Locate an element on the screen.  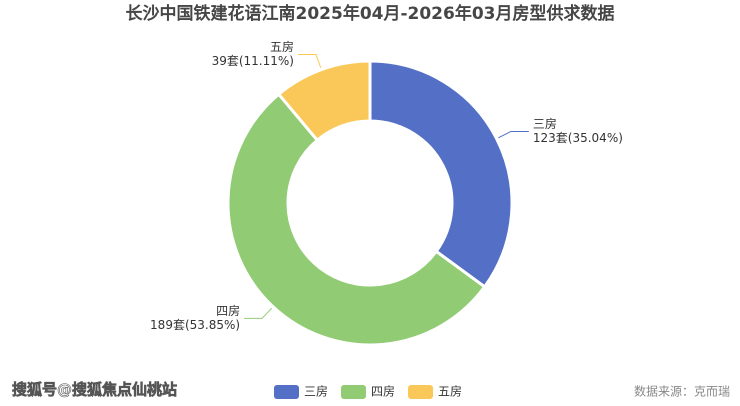
source: 数据来源：克而瑞 is located at coordinates (682, 391).